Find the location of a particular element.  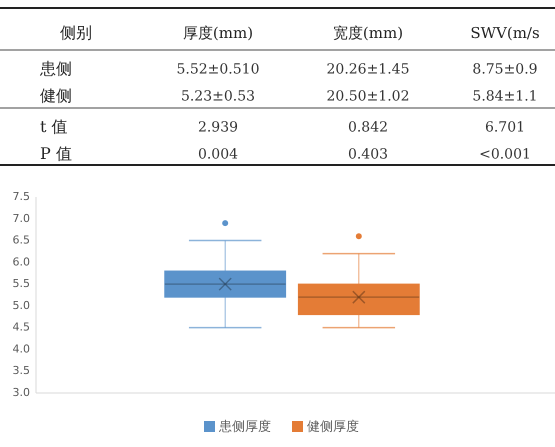

text: 20.50±1.02 is located at coordinates (368, 96).